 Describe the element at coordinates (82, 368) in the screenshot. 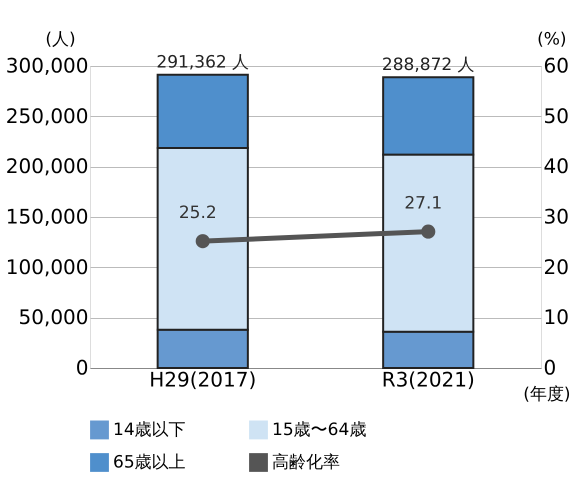

I see `y-tick-label: 0` at that location.